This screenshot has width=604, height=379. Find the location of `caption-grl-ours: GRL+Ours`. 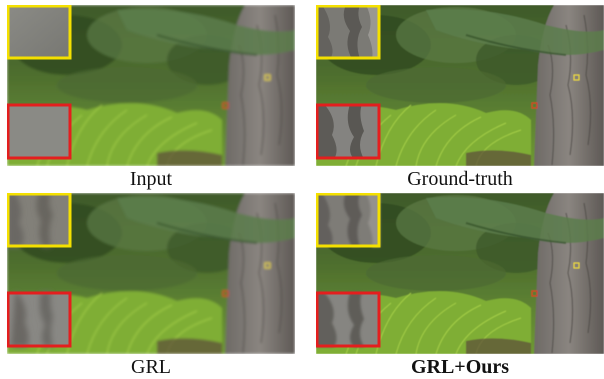

caption-grl-ours: GRL+Ours is located at coordinates (460, 367).